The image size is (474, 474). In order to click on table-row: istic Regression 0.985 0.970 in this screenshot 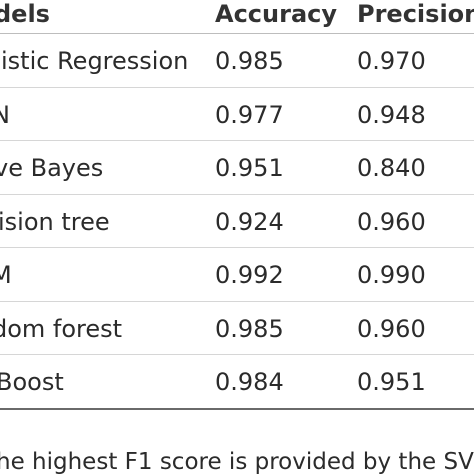, I will do `click(237, 61)`.